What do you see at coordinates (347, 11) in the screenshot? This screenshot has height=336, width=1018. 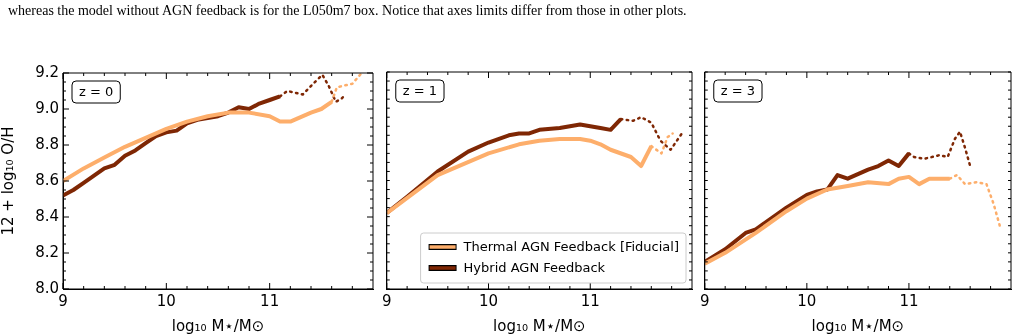 I see `text: whereas the model without AGN feedback is for the L050m7 box. Notice that axes limits differ from those in other plots.` at bounding box center [347, 11].